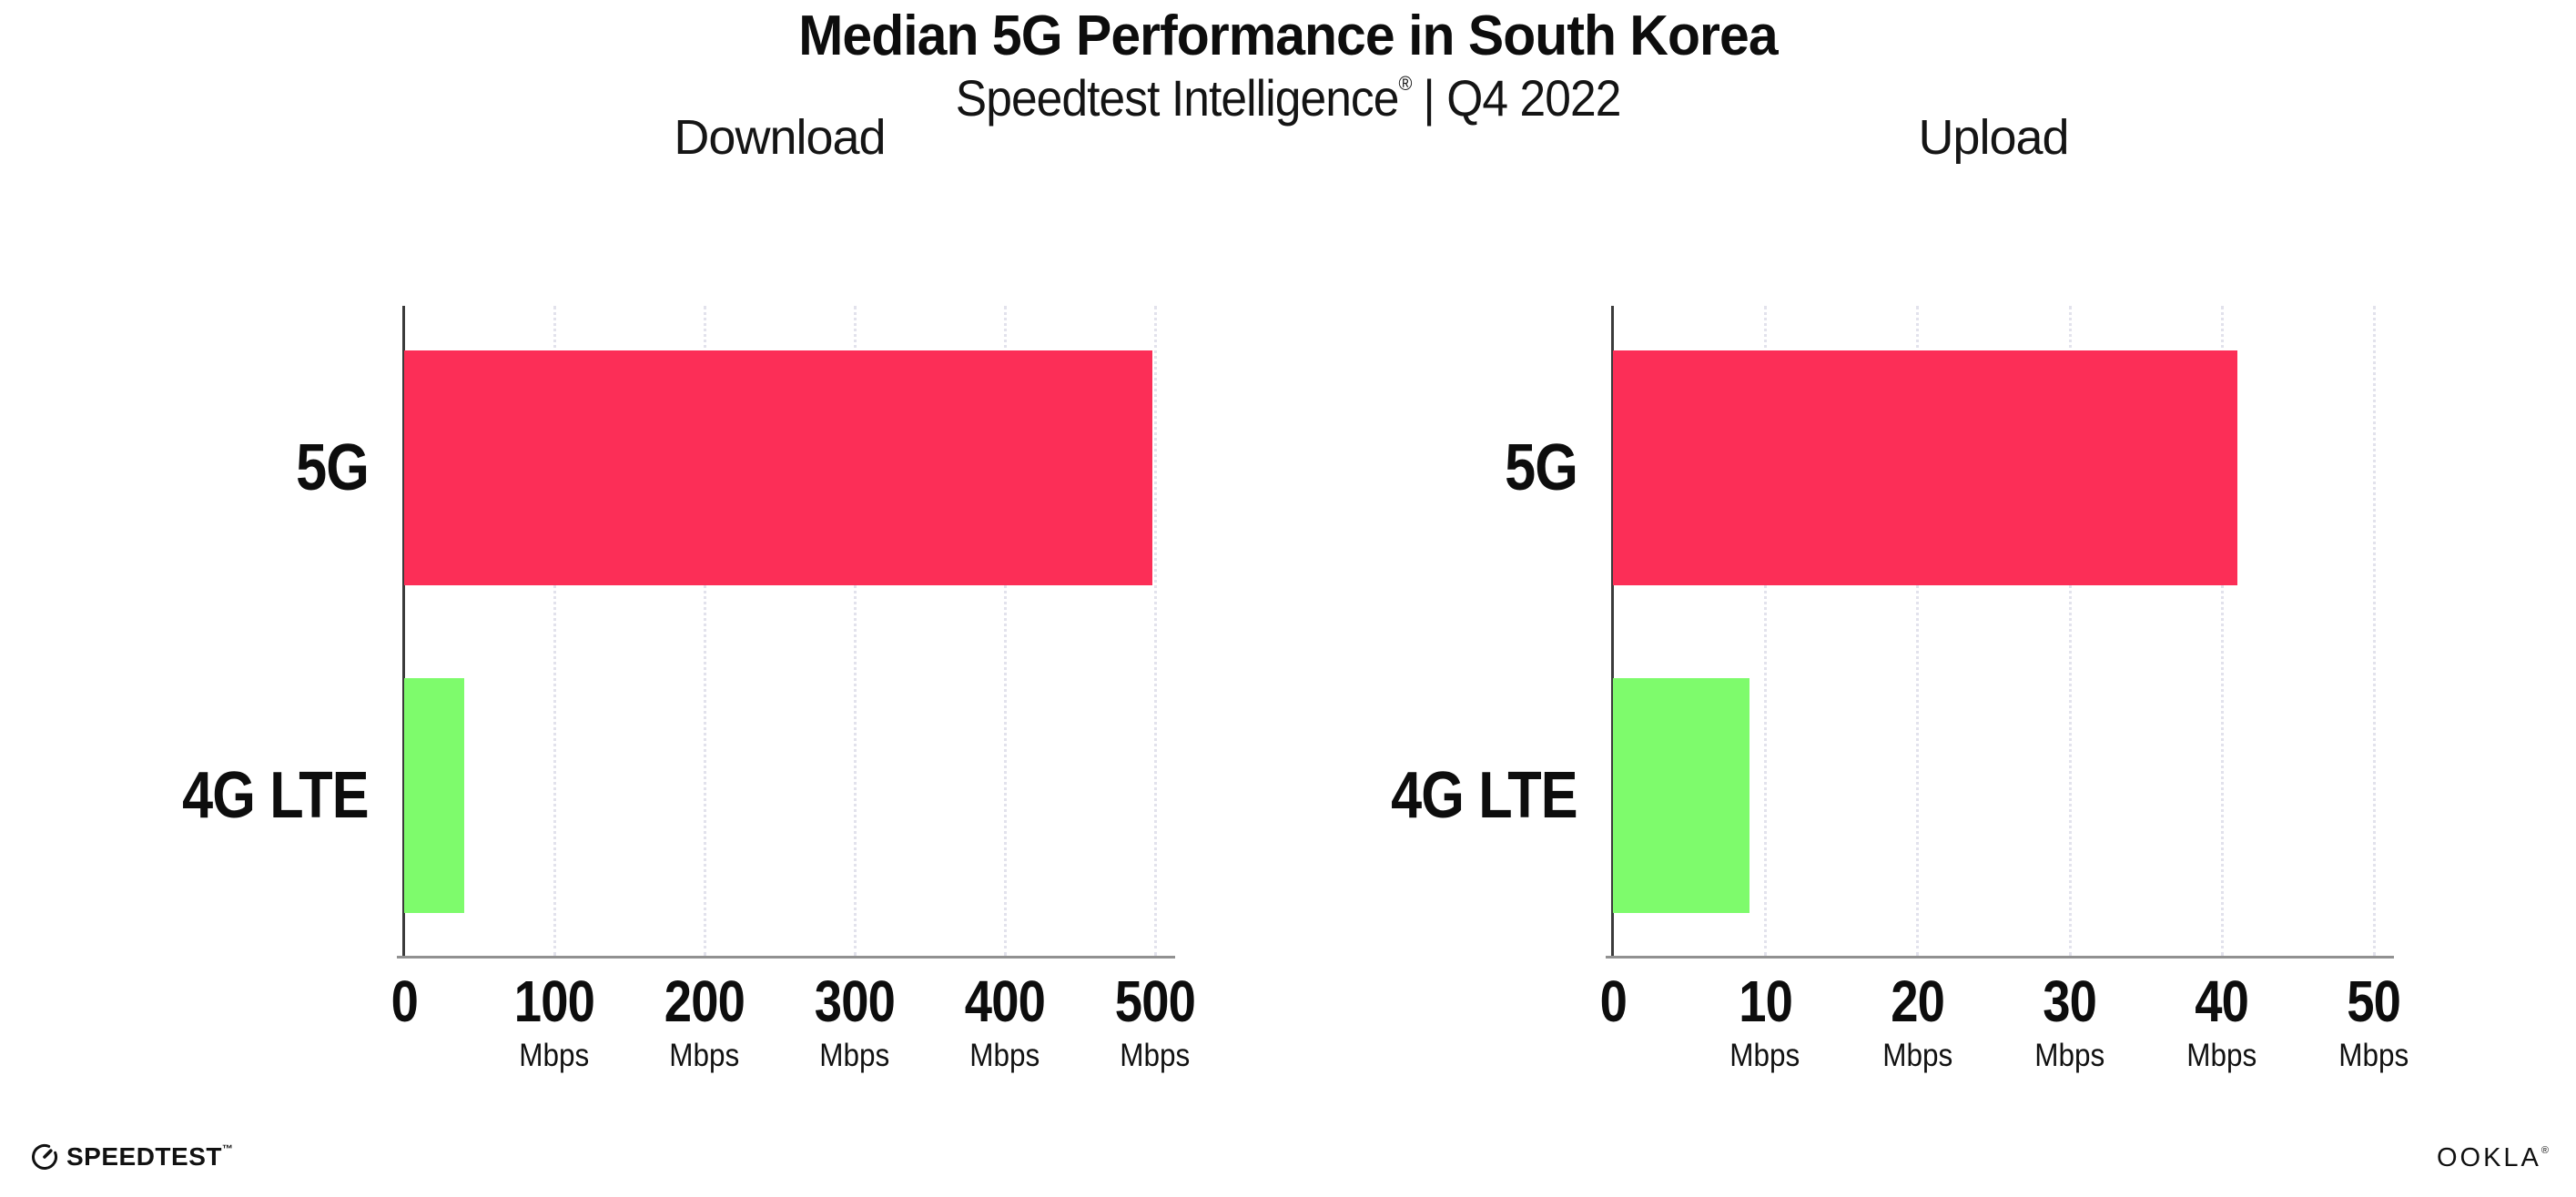  What do you see at coordinates (1681, 796) in the screenshot?
I see `bar-4g-lte-upload` at bounding box center [1681, 796].